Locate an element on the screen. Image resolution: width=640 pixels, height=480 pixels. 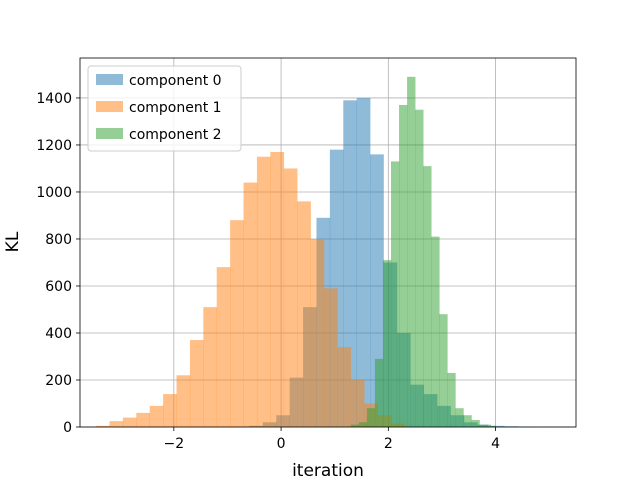
y-tick-label: 400 is located at coordinates (58, 334).